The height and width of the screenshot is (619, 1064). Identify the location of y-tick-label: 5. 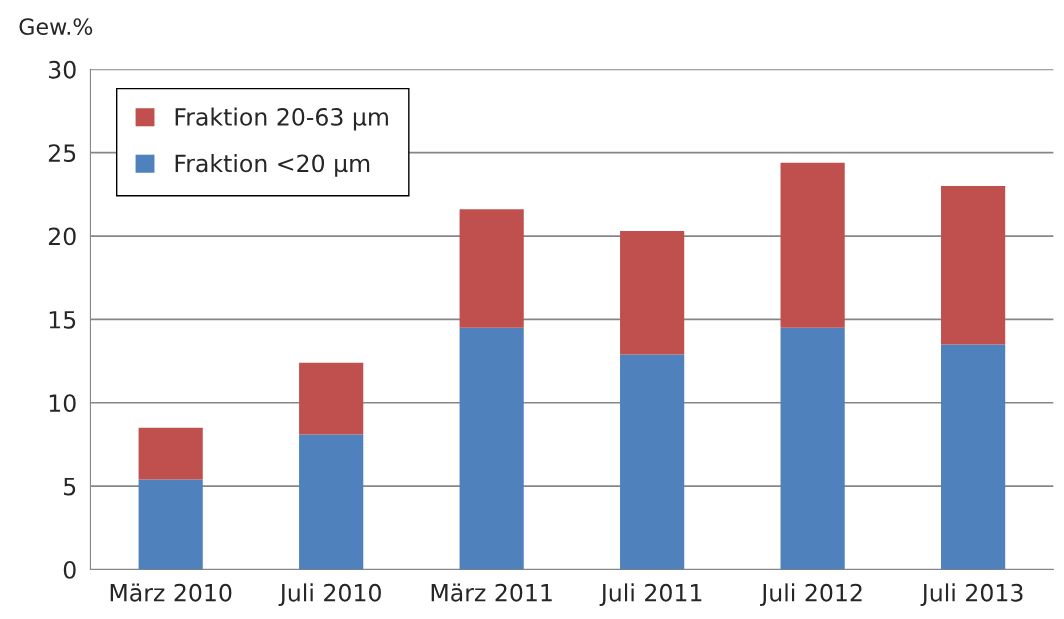
(70, 486).